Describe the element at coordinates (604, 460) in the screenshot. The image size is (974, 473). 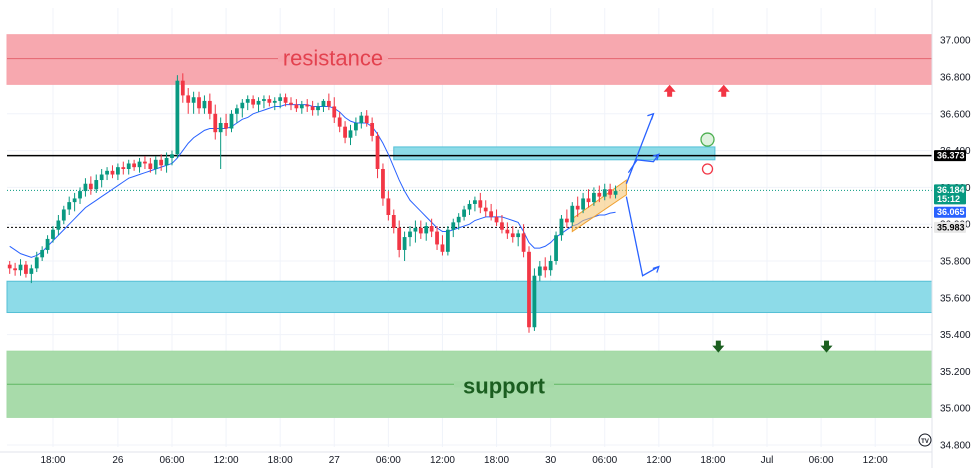
I see `x-tick-label: 06:00` at that location.